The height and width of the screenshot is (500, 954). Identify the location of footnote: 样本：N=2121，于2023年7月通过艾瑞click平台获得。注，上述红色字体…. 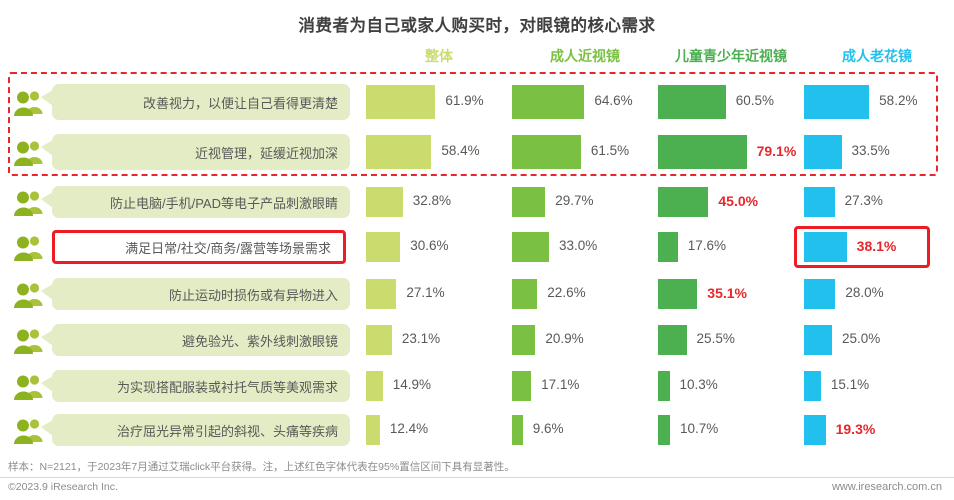
(261, 467).